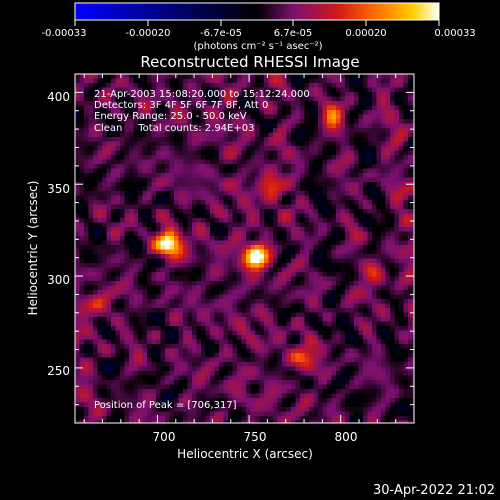  Describe the element at coordinates (148, 33) in the screenshot. I see `colorbar-tick-label: -0.00020` at that location.